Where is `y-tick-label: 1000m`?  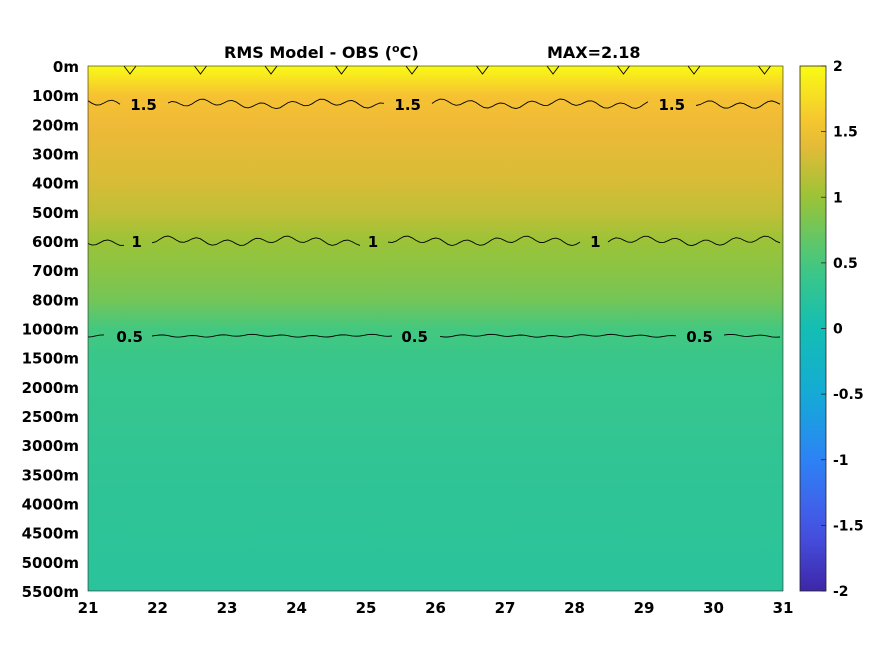 y-tick-label: 1000m is located at coordinates (50, 330).